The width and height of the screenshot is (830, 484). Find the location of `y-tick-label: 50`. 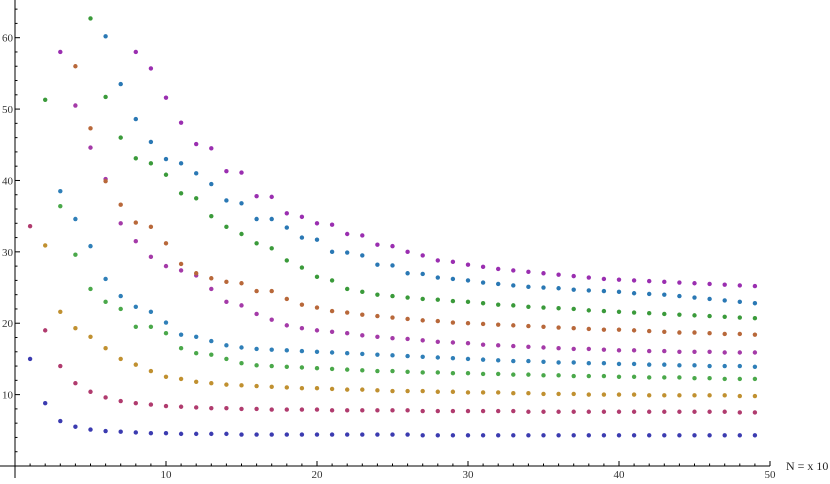

y-tick-label: 50 is located at coordinates (8, 110).